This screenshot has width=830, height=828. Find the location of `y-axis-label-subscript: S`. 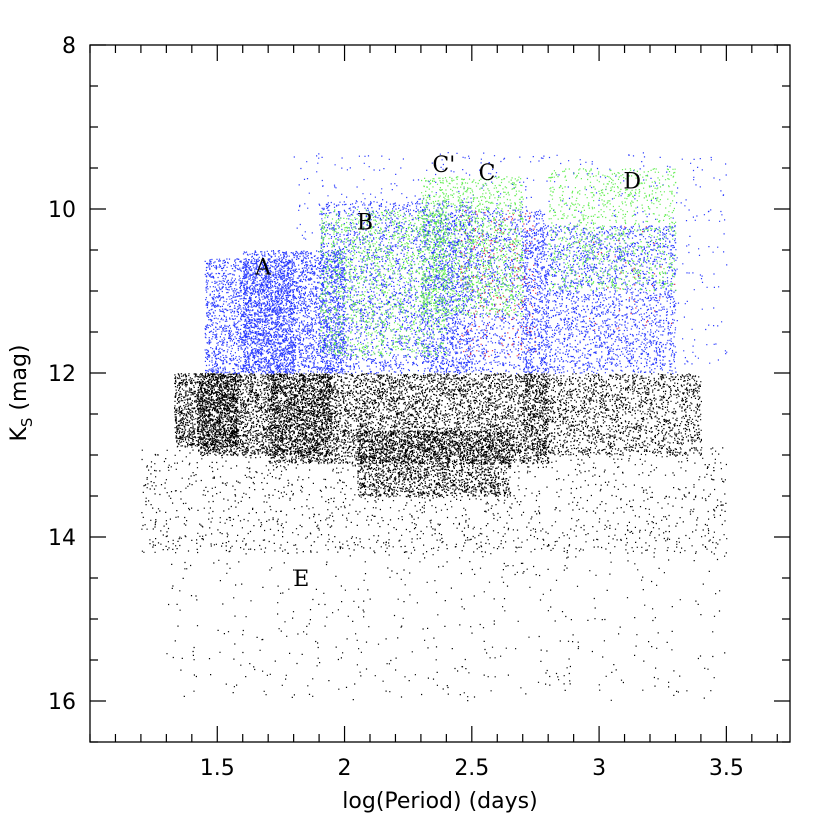

y-axis-label-subscript: S is located at coordinates (27, 423).